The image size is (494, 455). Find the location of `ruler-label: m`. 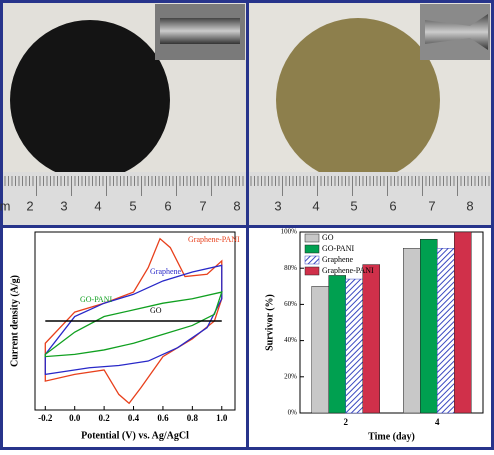

ruler-label: m is located at coordinates (5, 205).